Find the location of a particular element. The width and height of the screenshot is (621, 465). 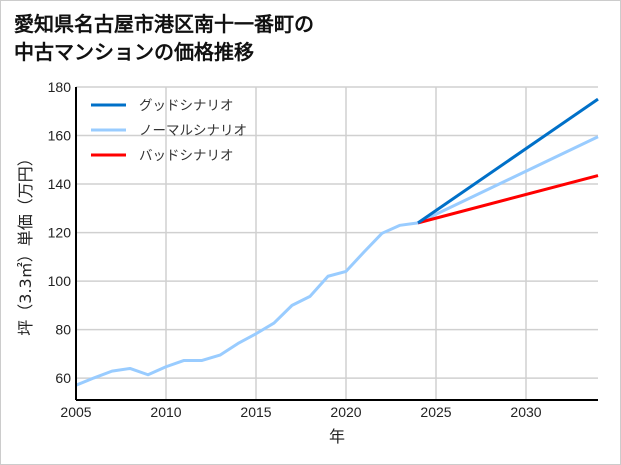

x-tick-label: 2010 is located at coordinates (165, 412).